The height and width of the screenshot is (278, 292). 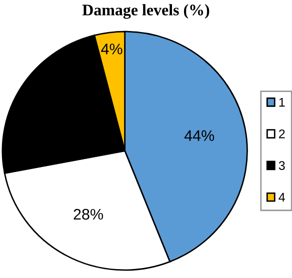 I want to click on legend-label: 1, so click(x=282, y=102).